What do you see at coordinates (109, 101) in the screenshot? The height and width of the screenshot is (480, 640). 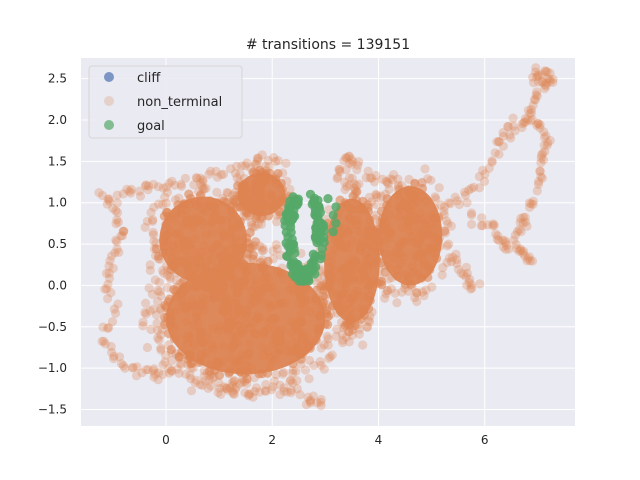 I see `legend-marker-non-terminal` at bounding box center [109, 101].